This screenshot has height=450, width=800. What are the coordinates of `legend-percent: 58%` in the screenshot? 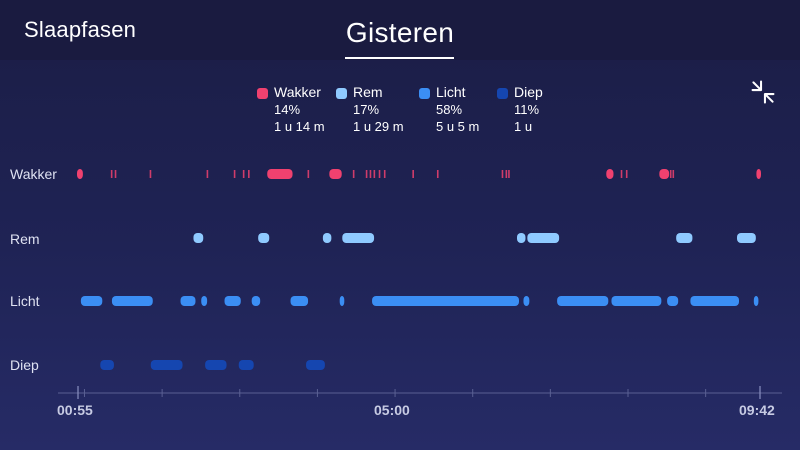 It's located at (449, 109).